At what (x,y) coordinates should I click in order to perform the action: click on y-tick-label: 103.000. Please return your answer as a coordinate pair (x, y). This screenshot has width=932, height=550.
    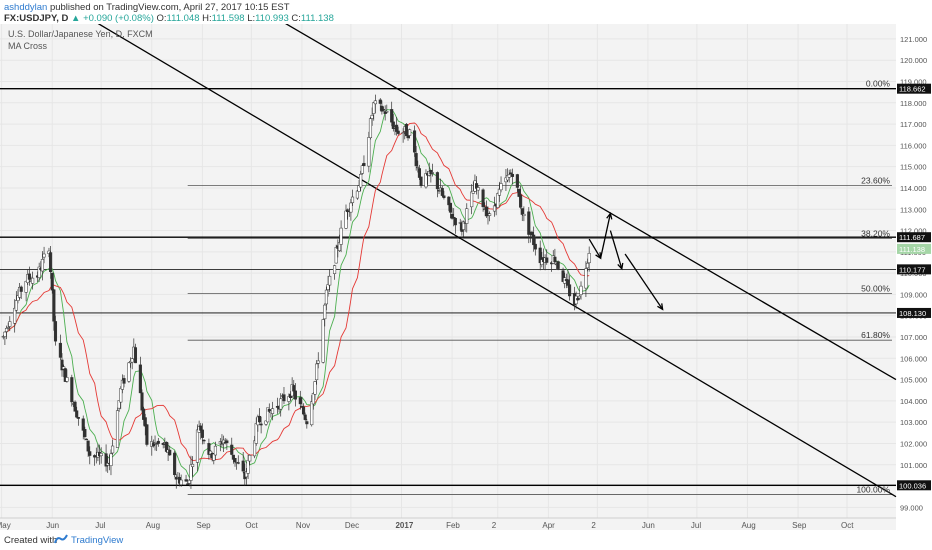
    Looking at the image, I should click on (913, 422).